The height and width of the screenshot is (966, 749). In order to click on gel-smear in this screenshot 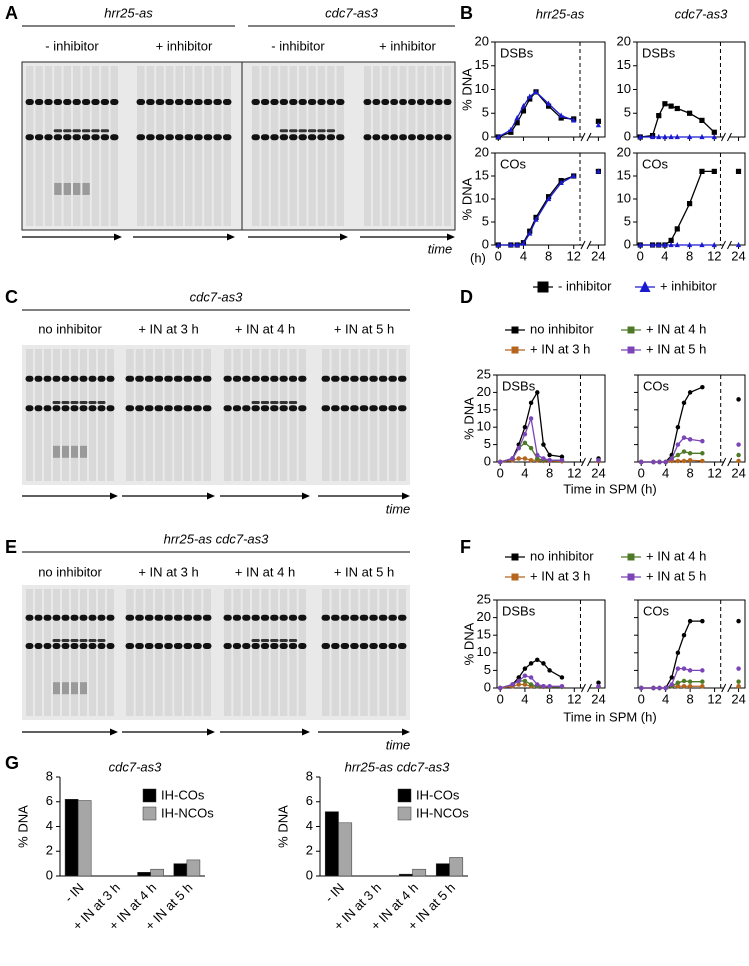, I will do `click(56, 451)`.